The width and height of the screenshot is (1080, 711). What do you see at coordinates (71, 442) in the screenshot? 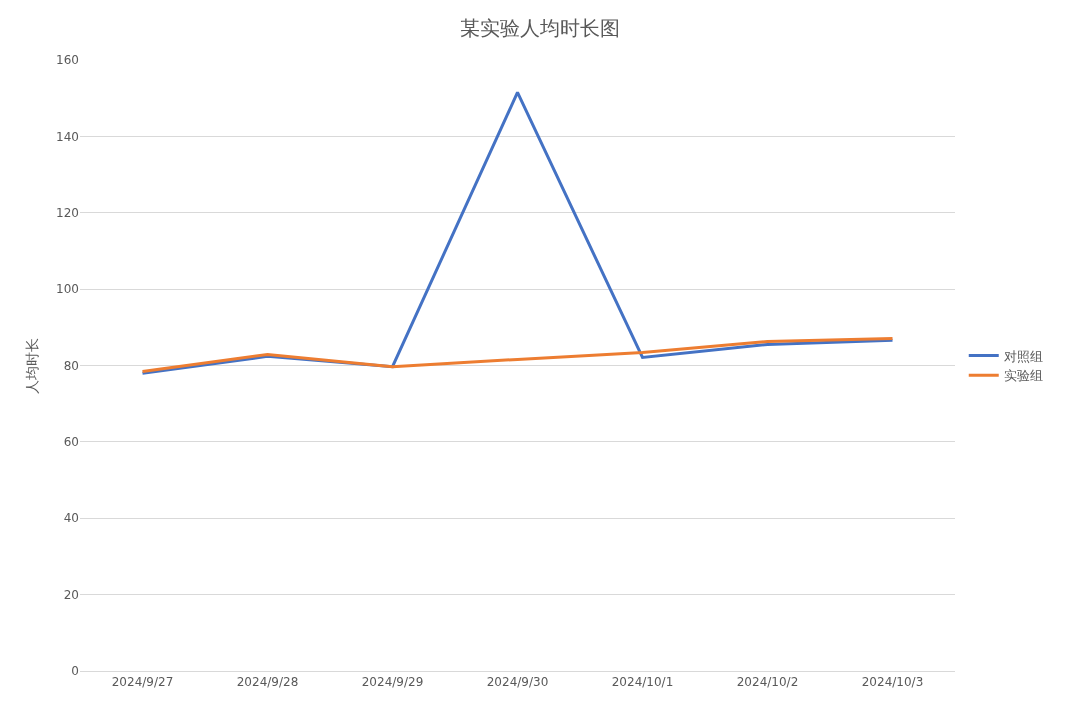
I see `y-tick-label: 60` at bounding box center [71, 442].